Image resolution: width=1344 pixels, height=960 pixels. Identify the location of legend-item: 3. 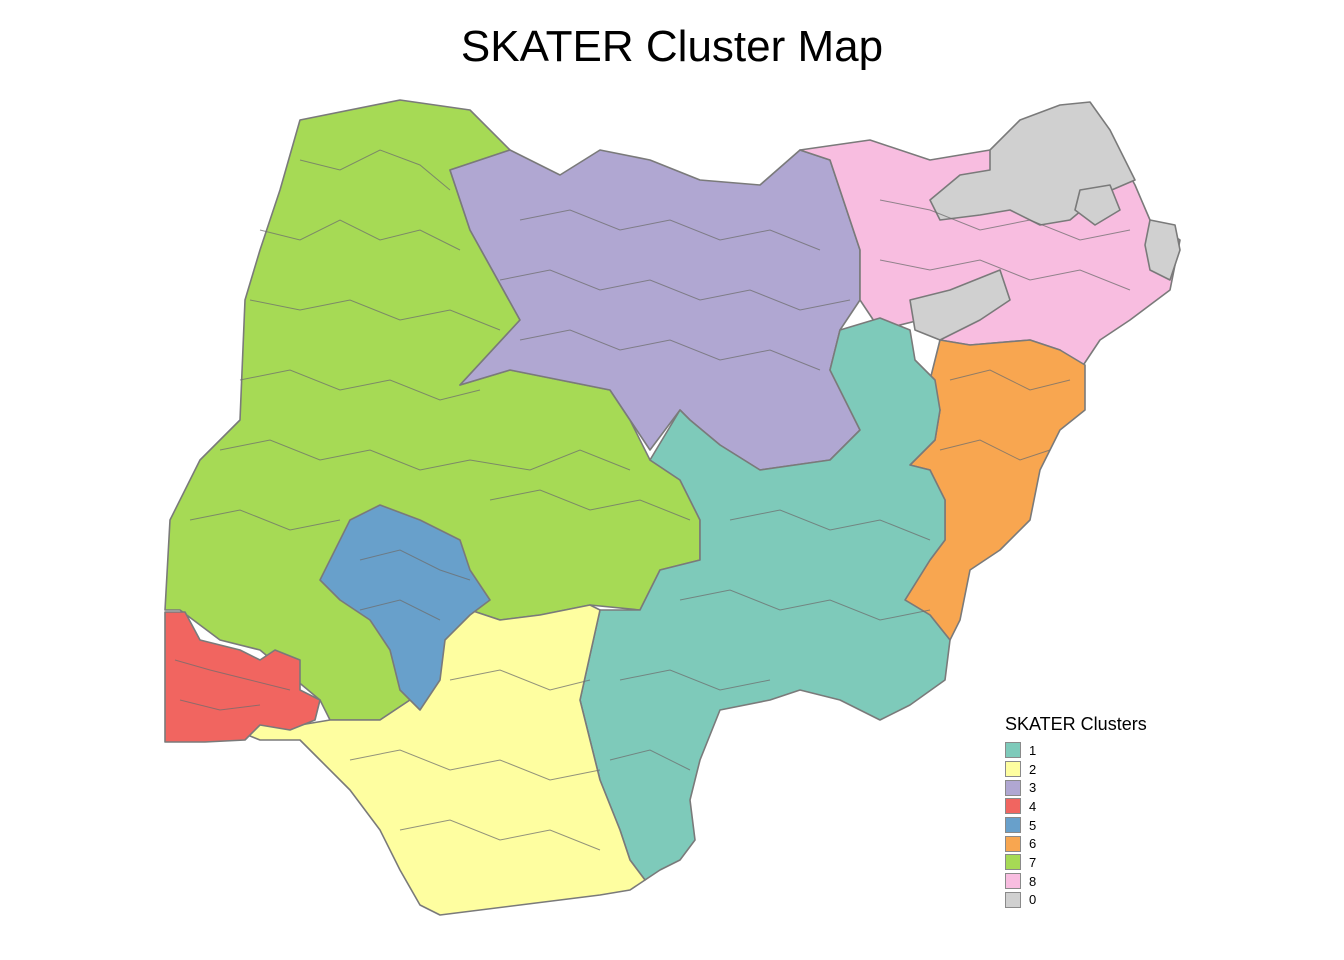
(1076, 787).